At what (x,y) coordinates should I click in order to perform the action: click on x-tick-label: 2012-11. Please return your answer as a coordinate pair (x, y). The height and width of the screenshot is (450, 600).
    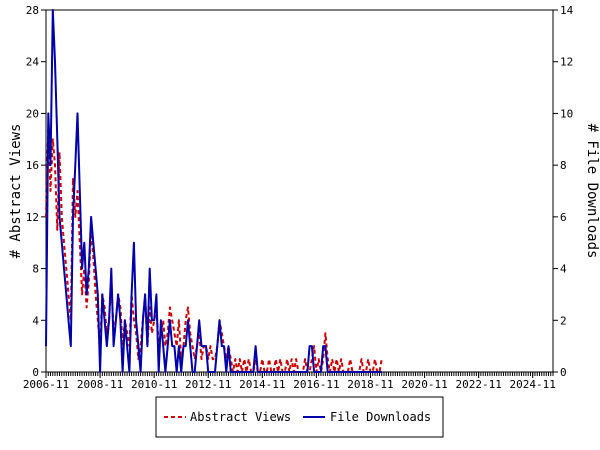
    Looking at the image, I should click on (208, 384).